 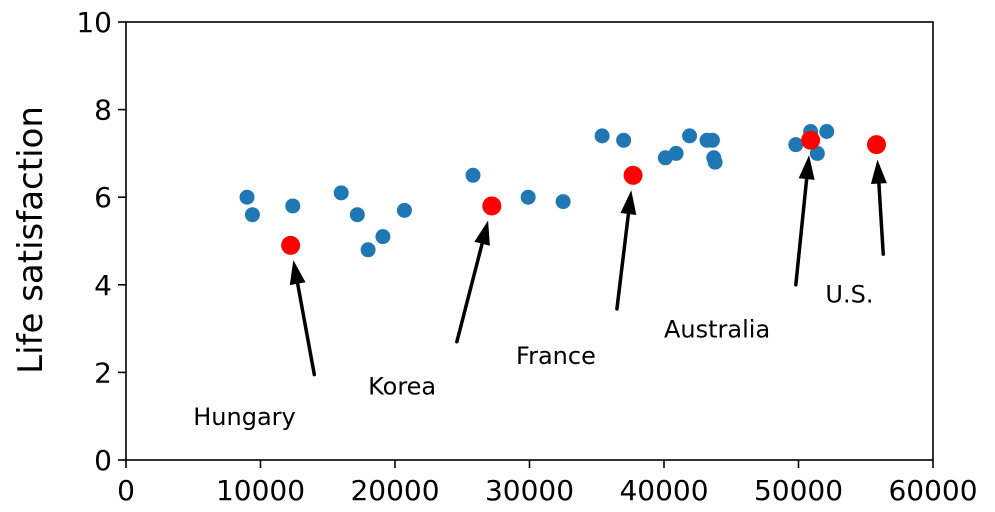 What do you see at coordinates (126, 490) in the screenshot?
I see `x-tick-label: 0` at bounding box center [126, 490].